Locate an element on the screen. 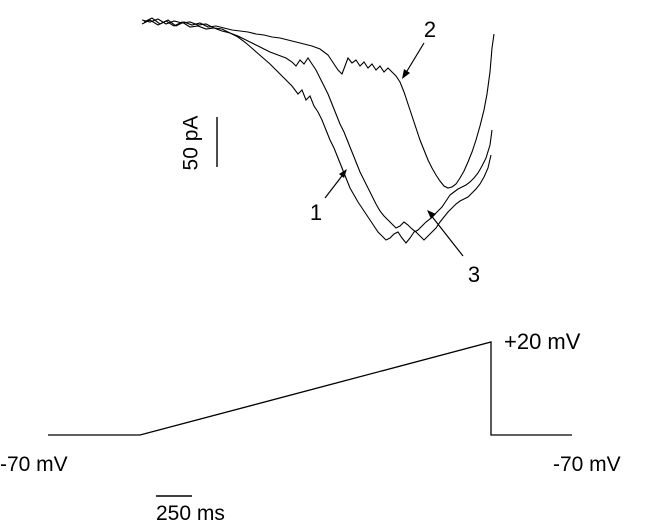  voltage-ramp-protocol is located at coordinates (310, 388).